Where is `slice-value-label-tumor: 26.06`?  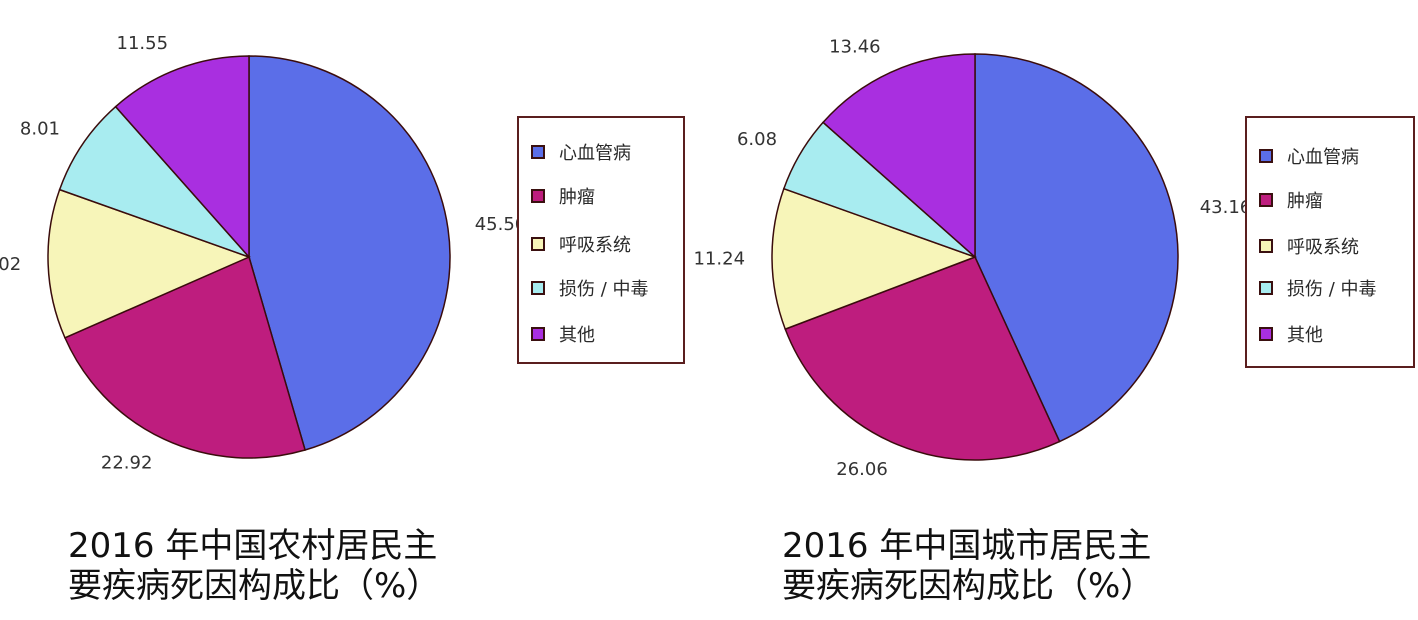 slice-value-label-tumor: 26.06 is located at coordinates (862, 469).